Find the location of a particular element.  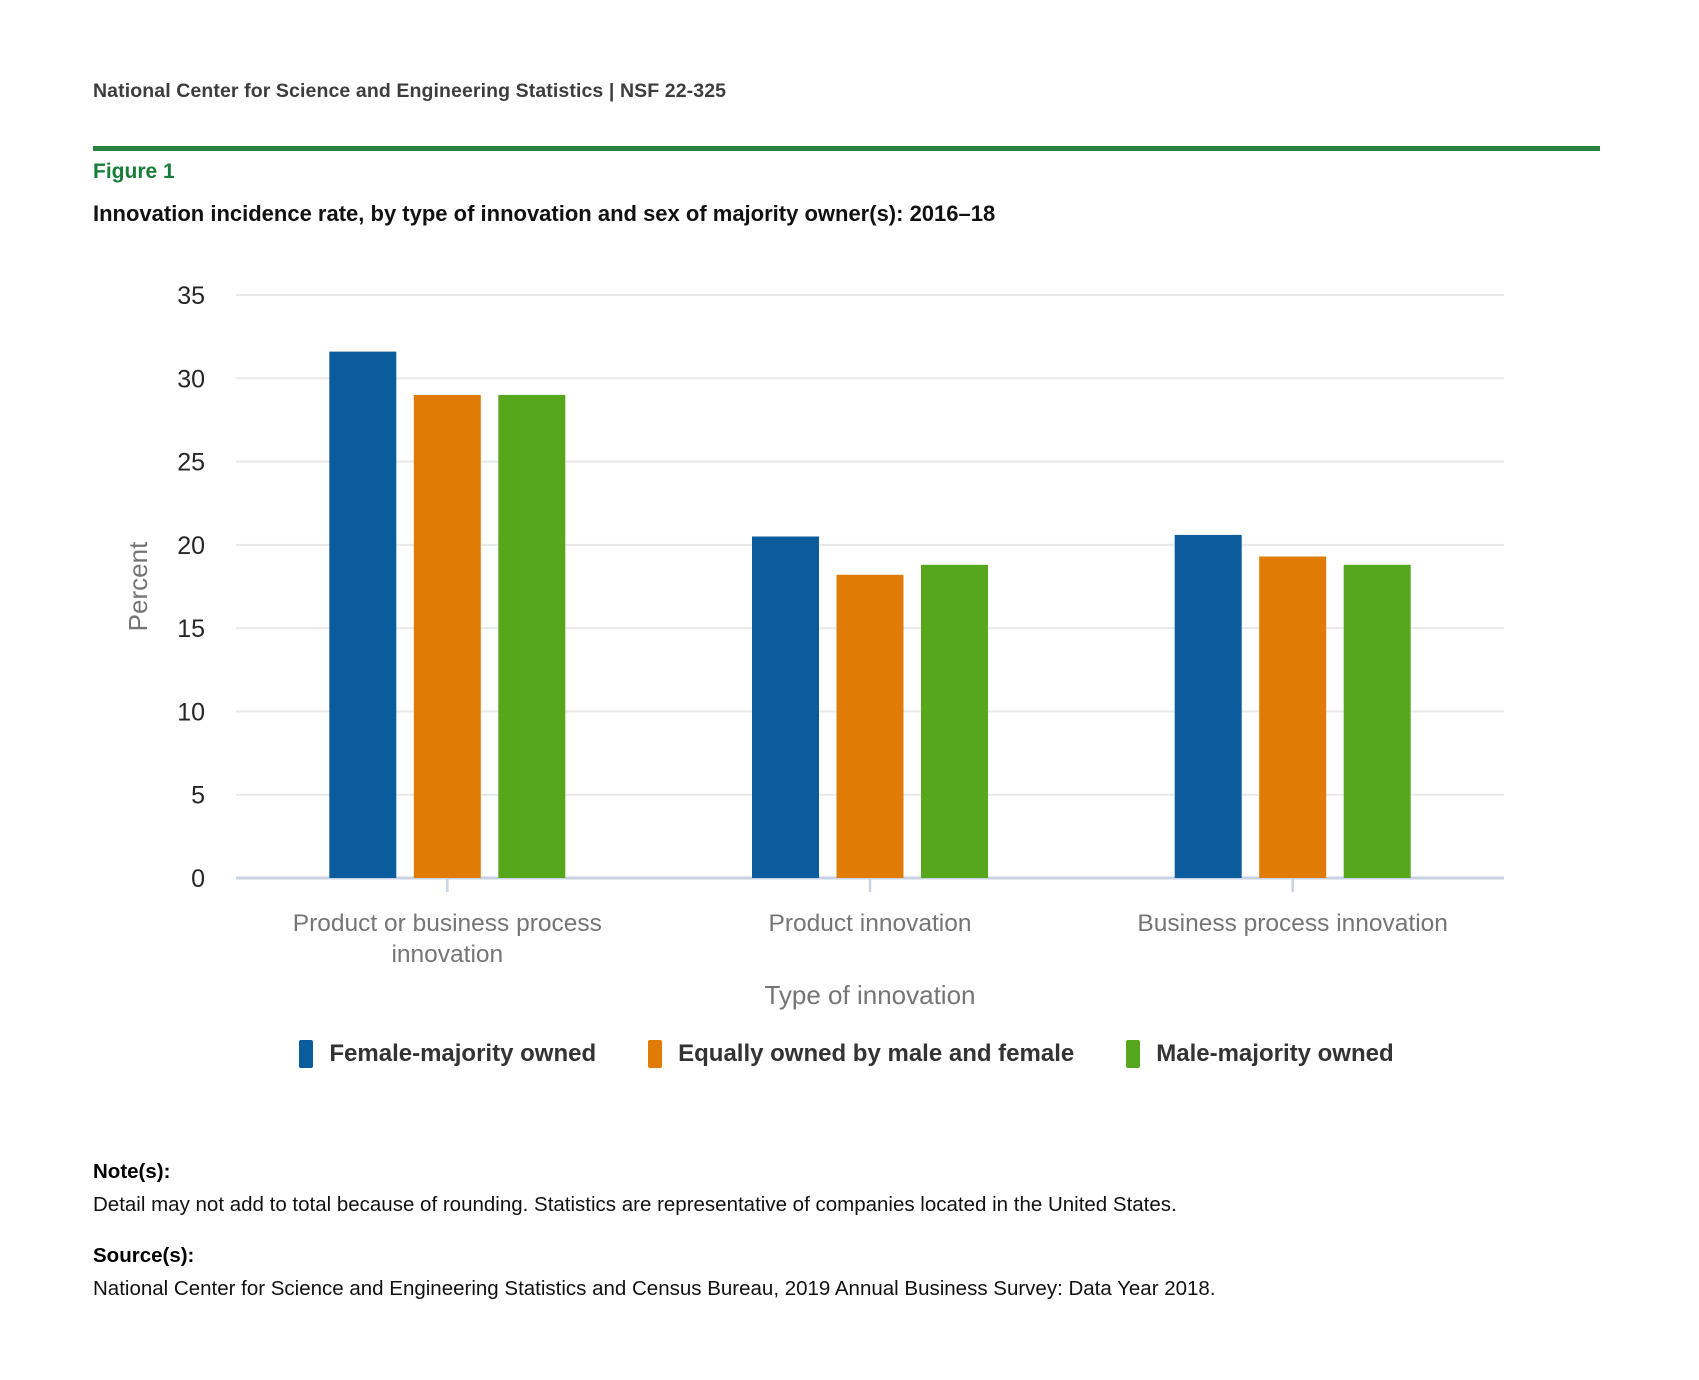

x-category-label-2: Business process innovation is located at coordinates (1292, 923).